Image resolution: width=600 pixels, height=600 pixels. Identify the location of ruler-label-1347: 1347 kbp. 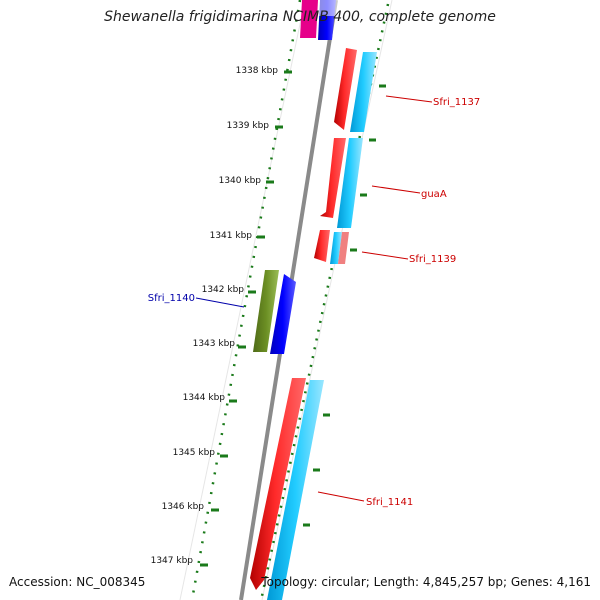
(172, 561).